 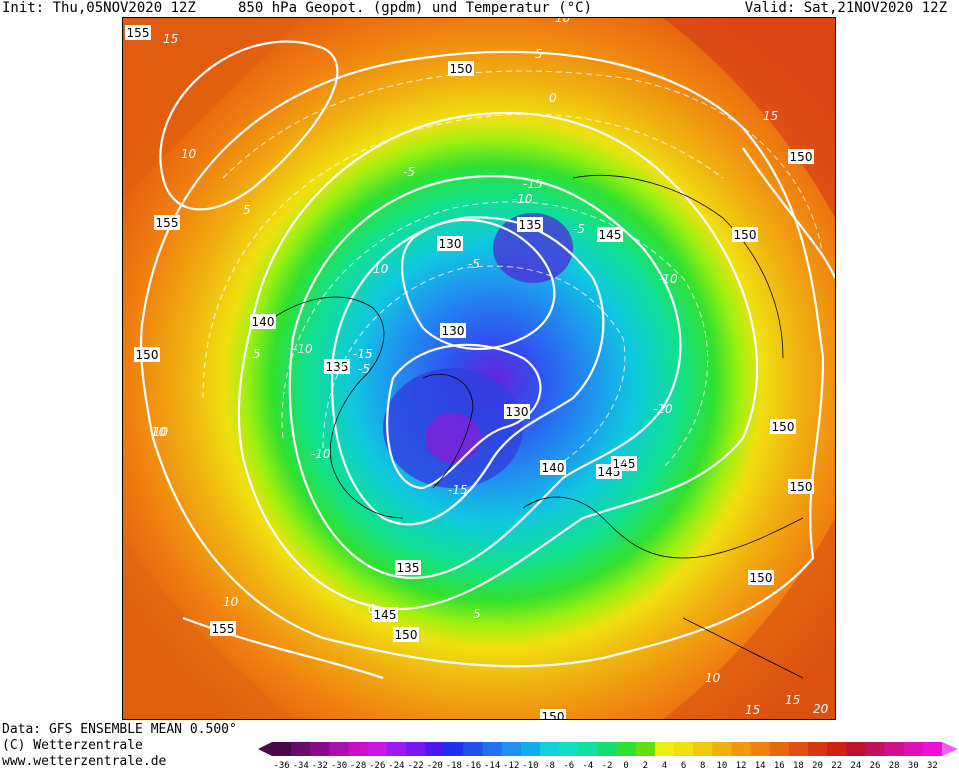 What do you see at coordinates (119, 729) in the screenshot?
I see `data-source-label: Data: GFS ENSEMBLE MEAN 0.500°` at bounding box center [119, 729].